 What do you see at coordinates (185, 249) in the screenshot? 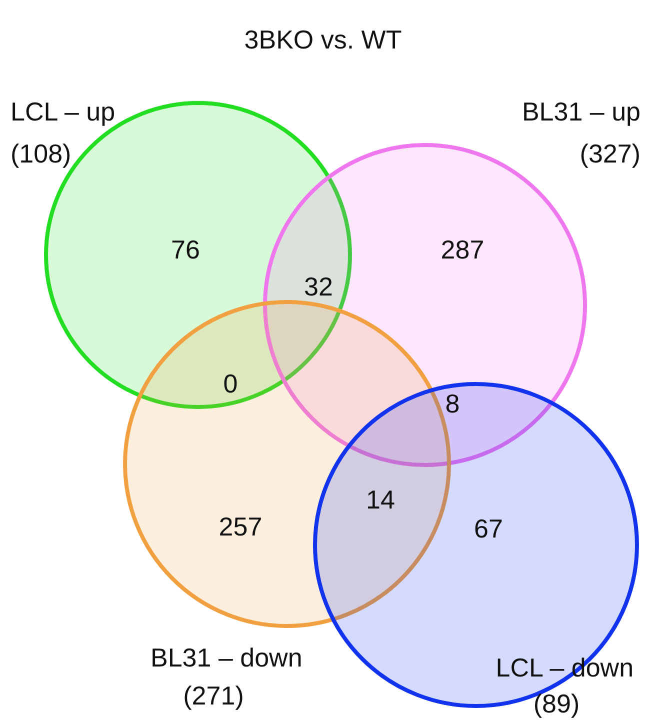
I see `text: 76` at bounding box center [185, 249].